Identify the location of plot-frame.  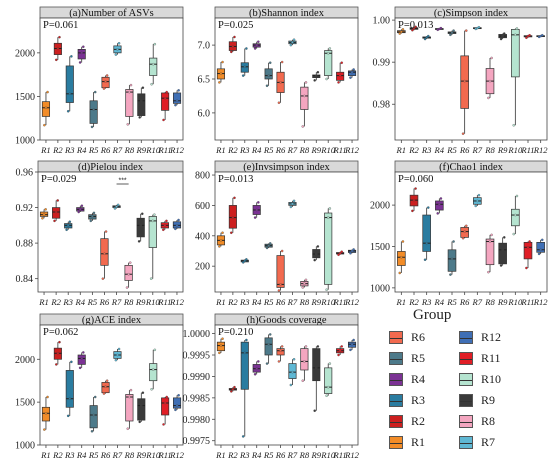
(286, 385).